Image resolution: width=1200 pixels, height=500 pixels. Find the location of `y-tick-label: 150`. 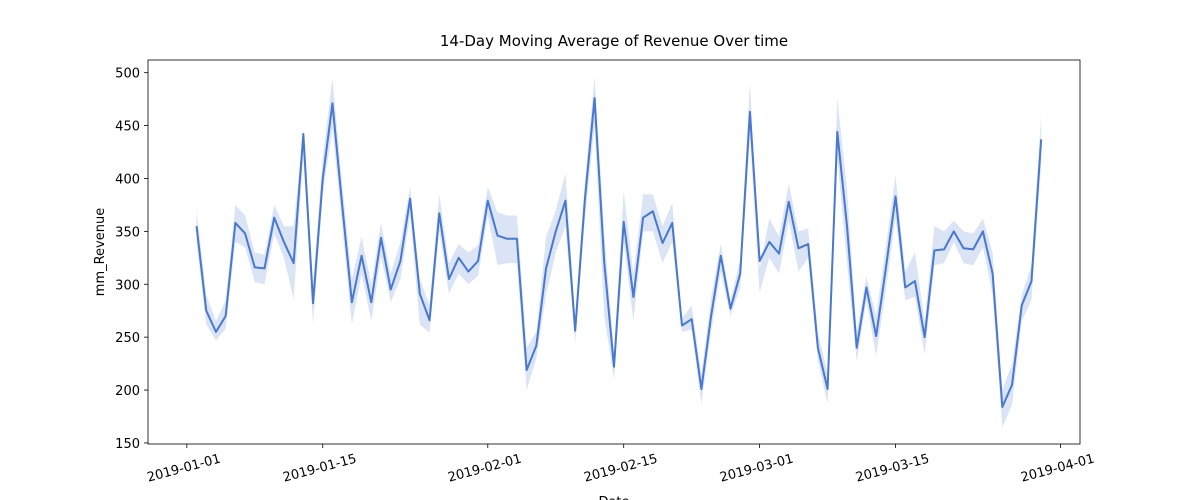

y-tick-label: 150 is located at coordinates (127, 444).